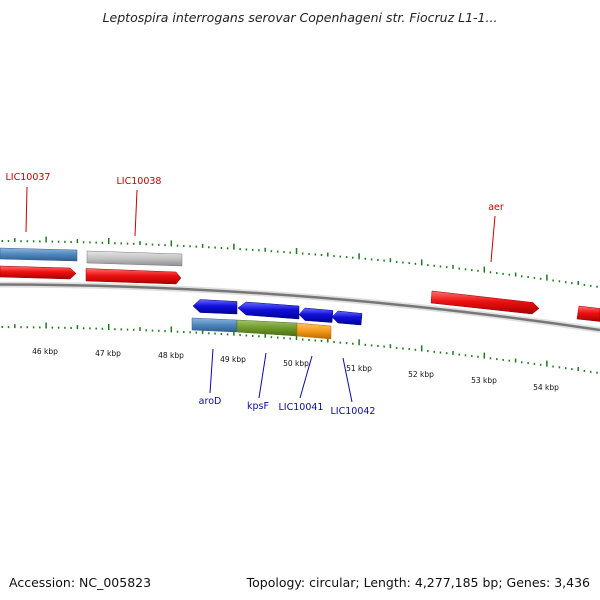 This screenshot has height=600, width=600. What do you see at coordinates (353, 411) in the screenshot?
I see `gene-label-lic10042: LIC10042` at bounding box center [353, 411].